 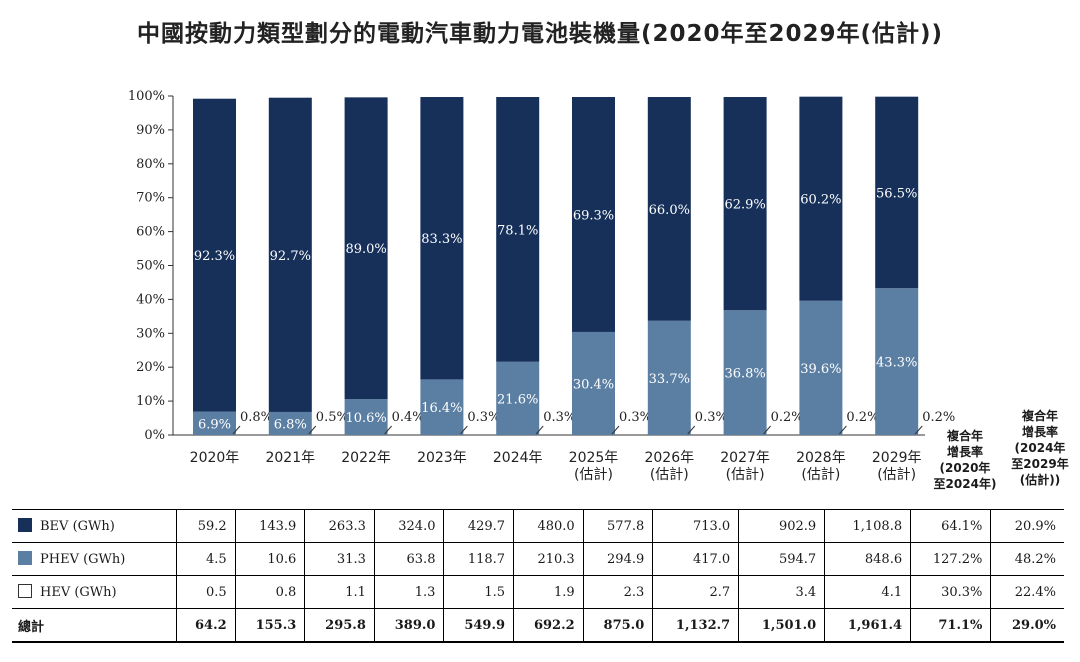 What do you see at coordinates (867, 526) in the screenshot?
I see `table-cell: 1,108.8` at bounding box center [867, 526].